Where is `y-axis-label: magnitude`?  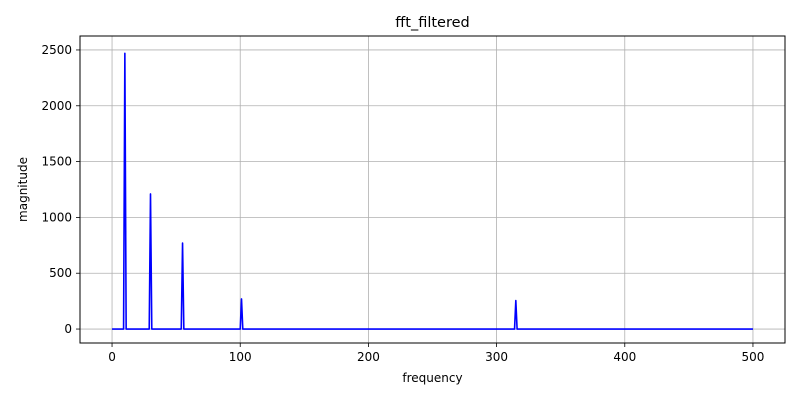 y-axis-label: magnitude is located at coordinates (23, 189).